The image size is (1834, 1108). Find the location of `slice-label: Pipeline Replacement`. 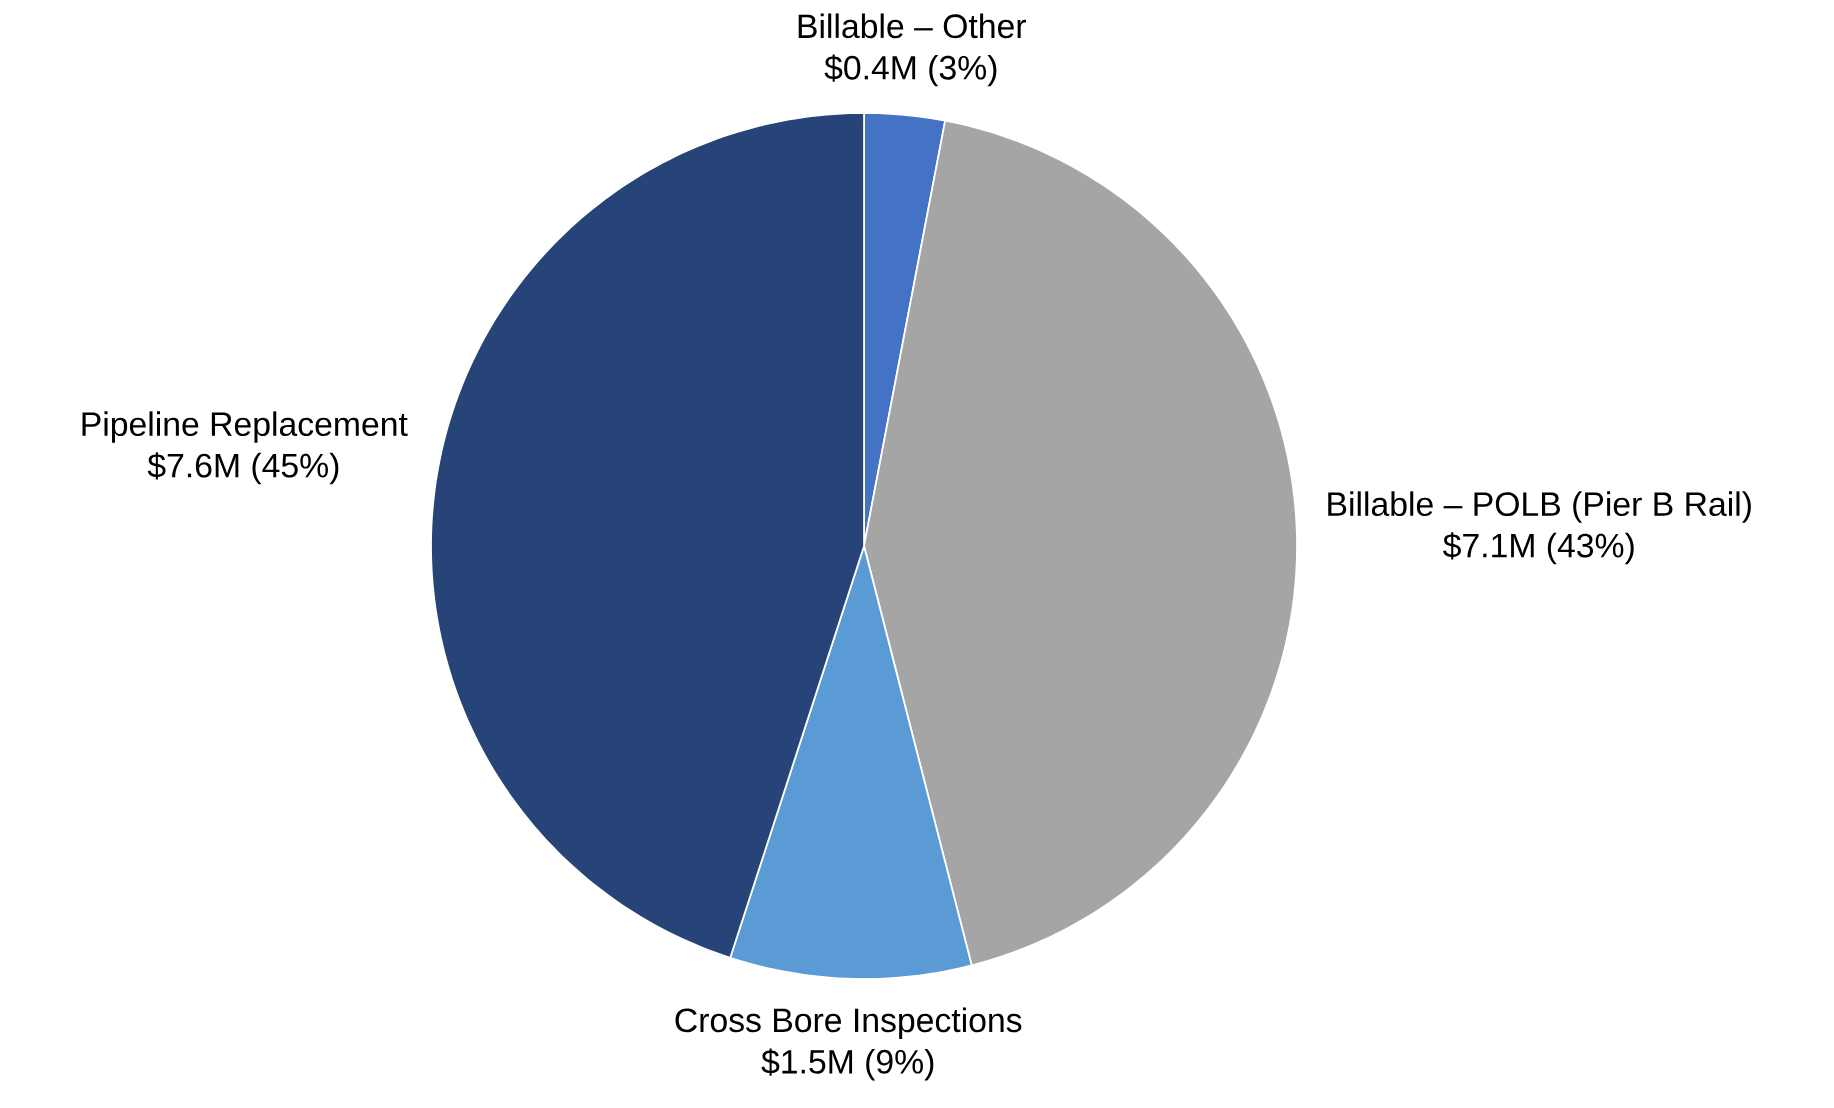

slice-label: Pipeline Replacement is located at coordinates (245, 427).